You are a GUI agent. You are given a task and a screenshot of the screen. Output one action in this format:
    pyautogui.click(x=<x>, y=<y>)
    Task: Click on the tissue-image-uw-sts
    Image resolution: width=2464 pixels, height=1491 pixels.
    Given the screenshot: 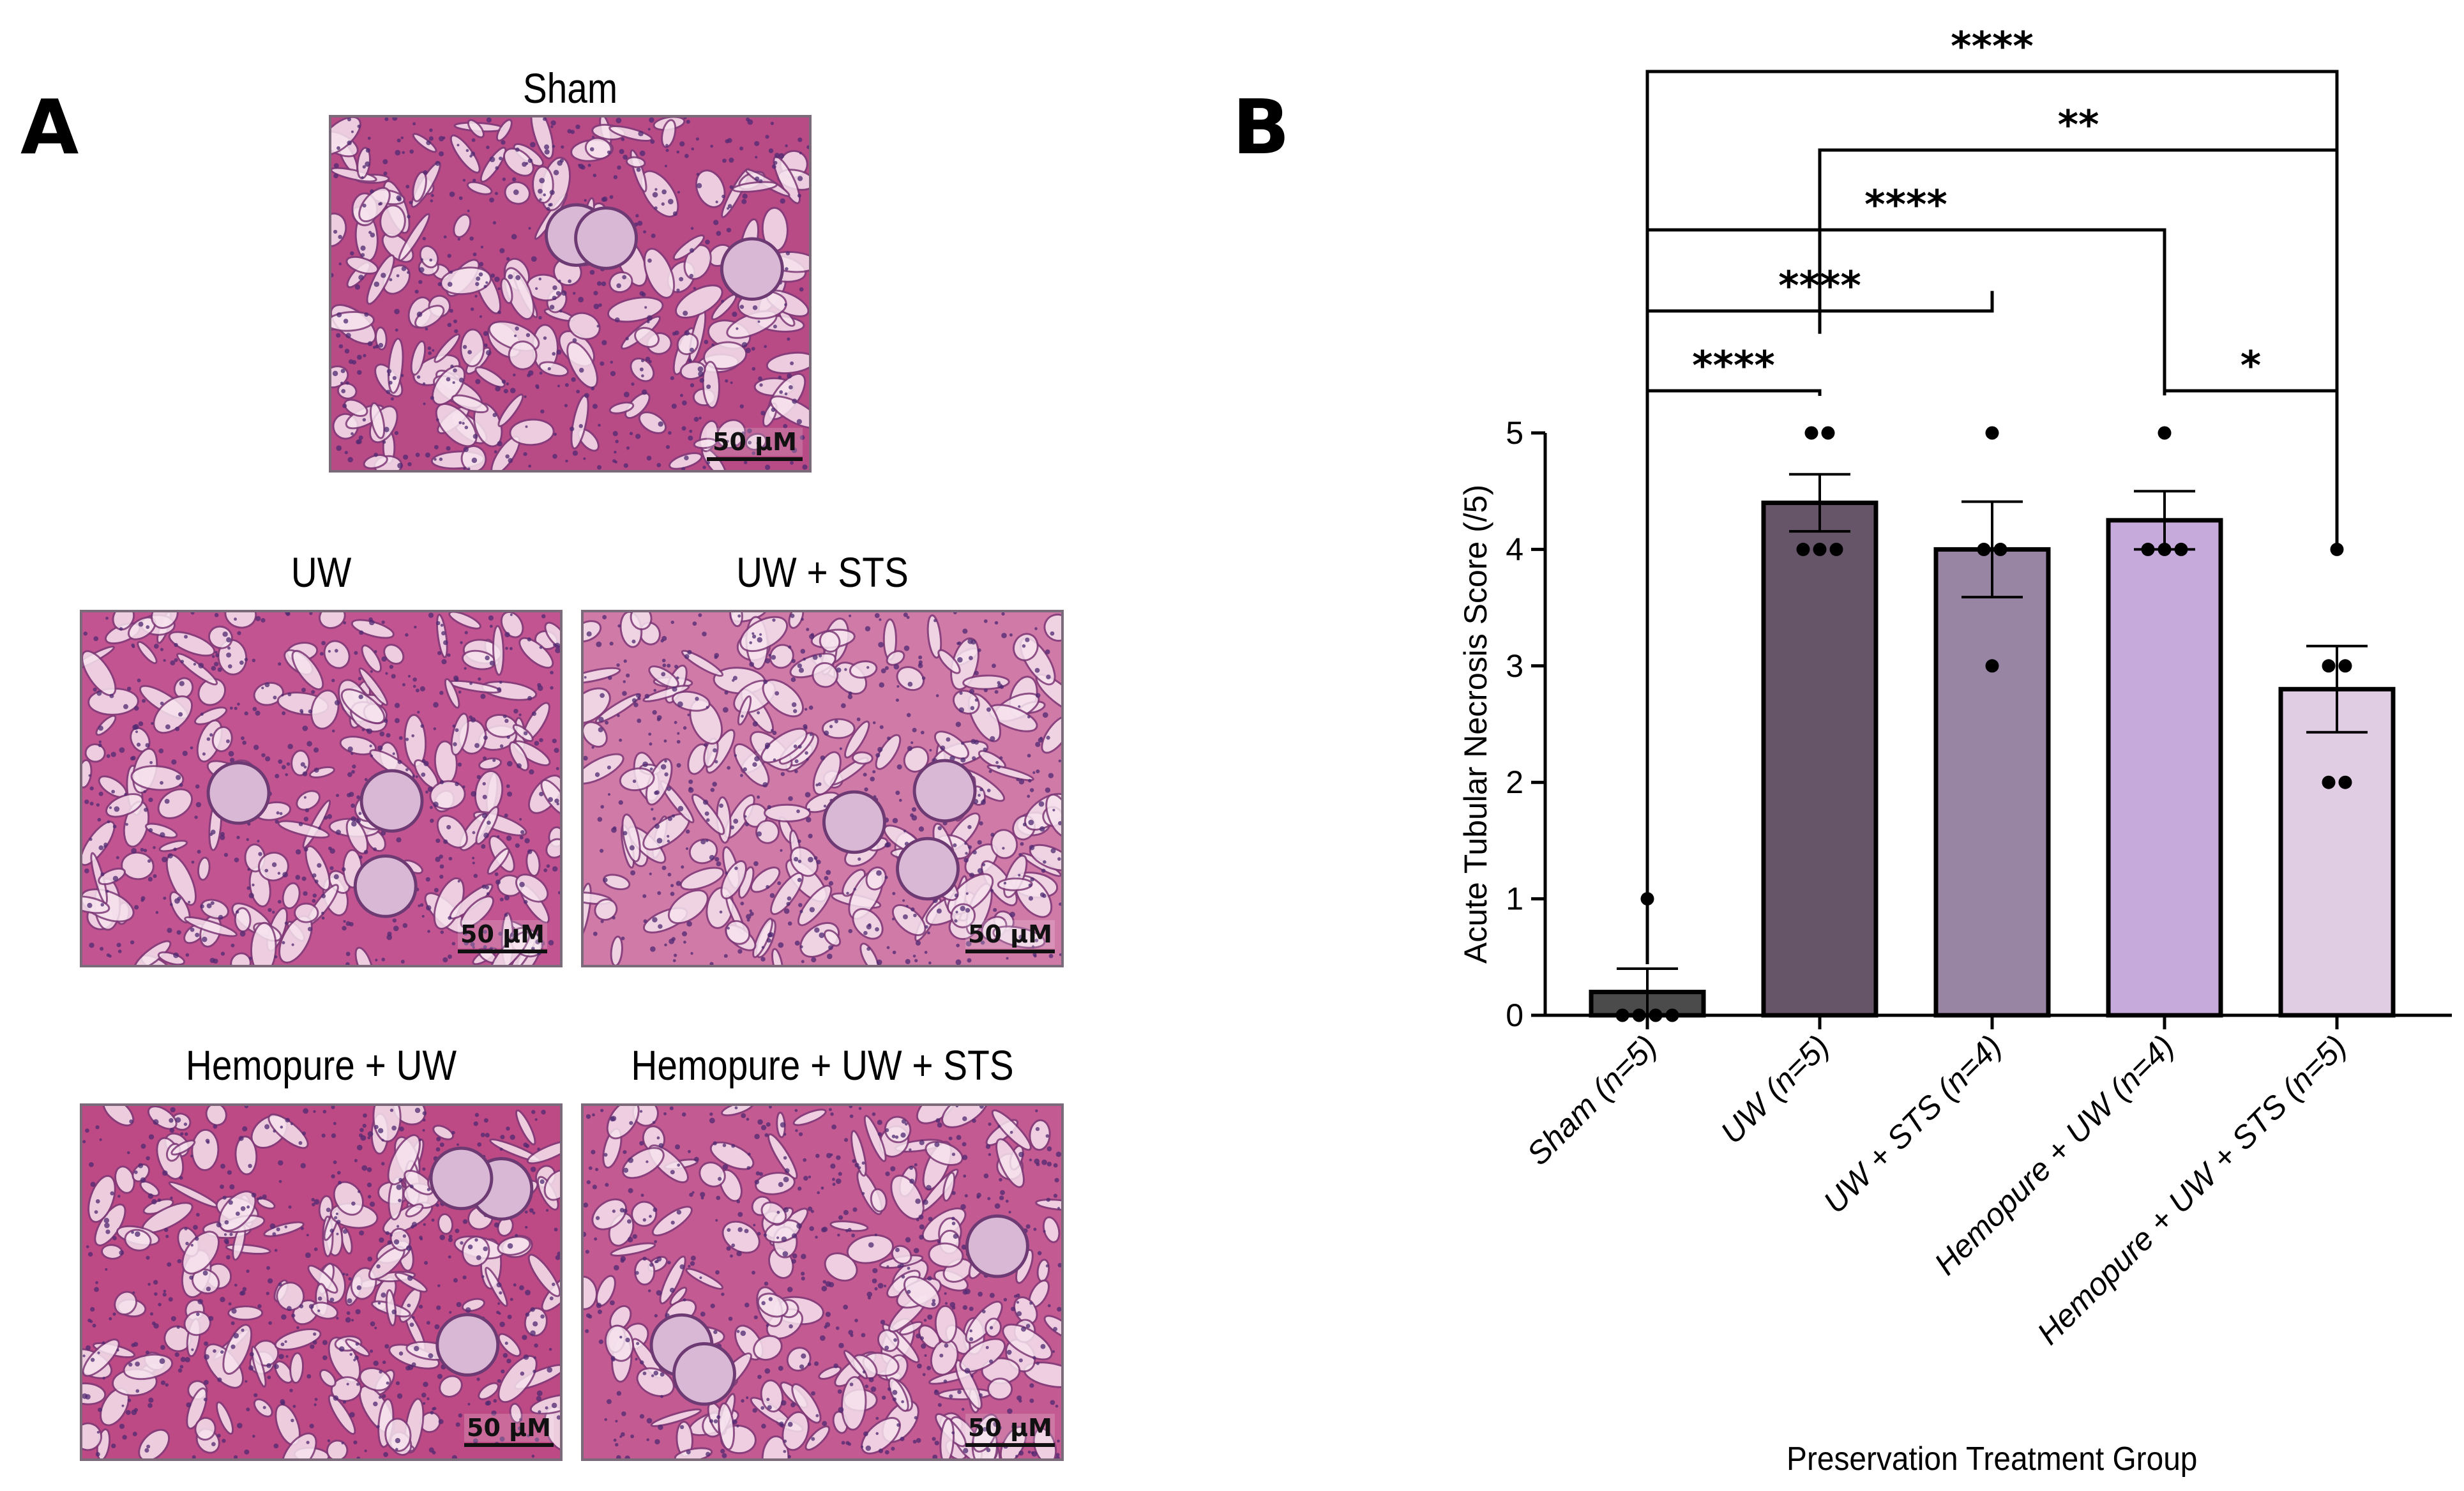 What is the action you would take?
    pyautogui.click(x=822, y=788)
    